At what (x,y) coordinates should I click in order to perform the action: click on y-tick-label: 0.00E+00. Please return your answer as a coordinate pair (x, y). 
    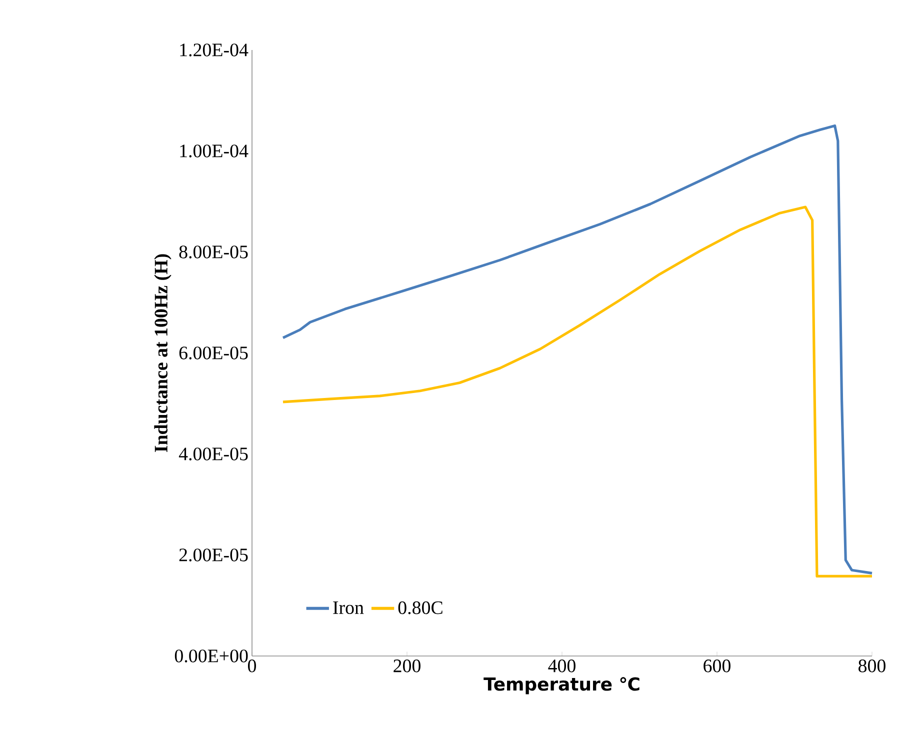
    Looking at the image, I should click on (211, 656).